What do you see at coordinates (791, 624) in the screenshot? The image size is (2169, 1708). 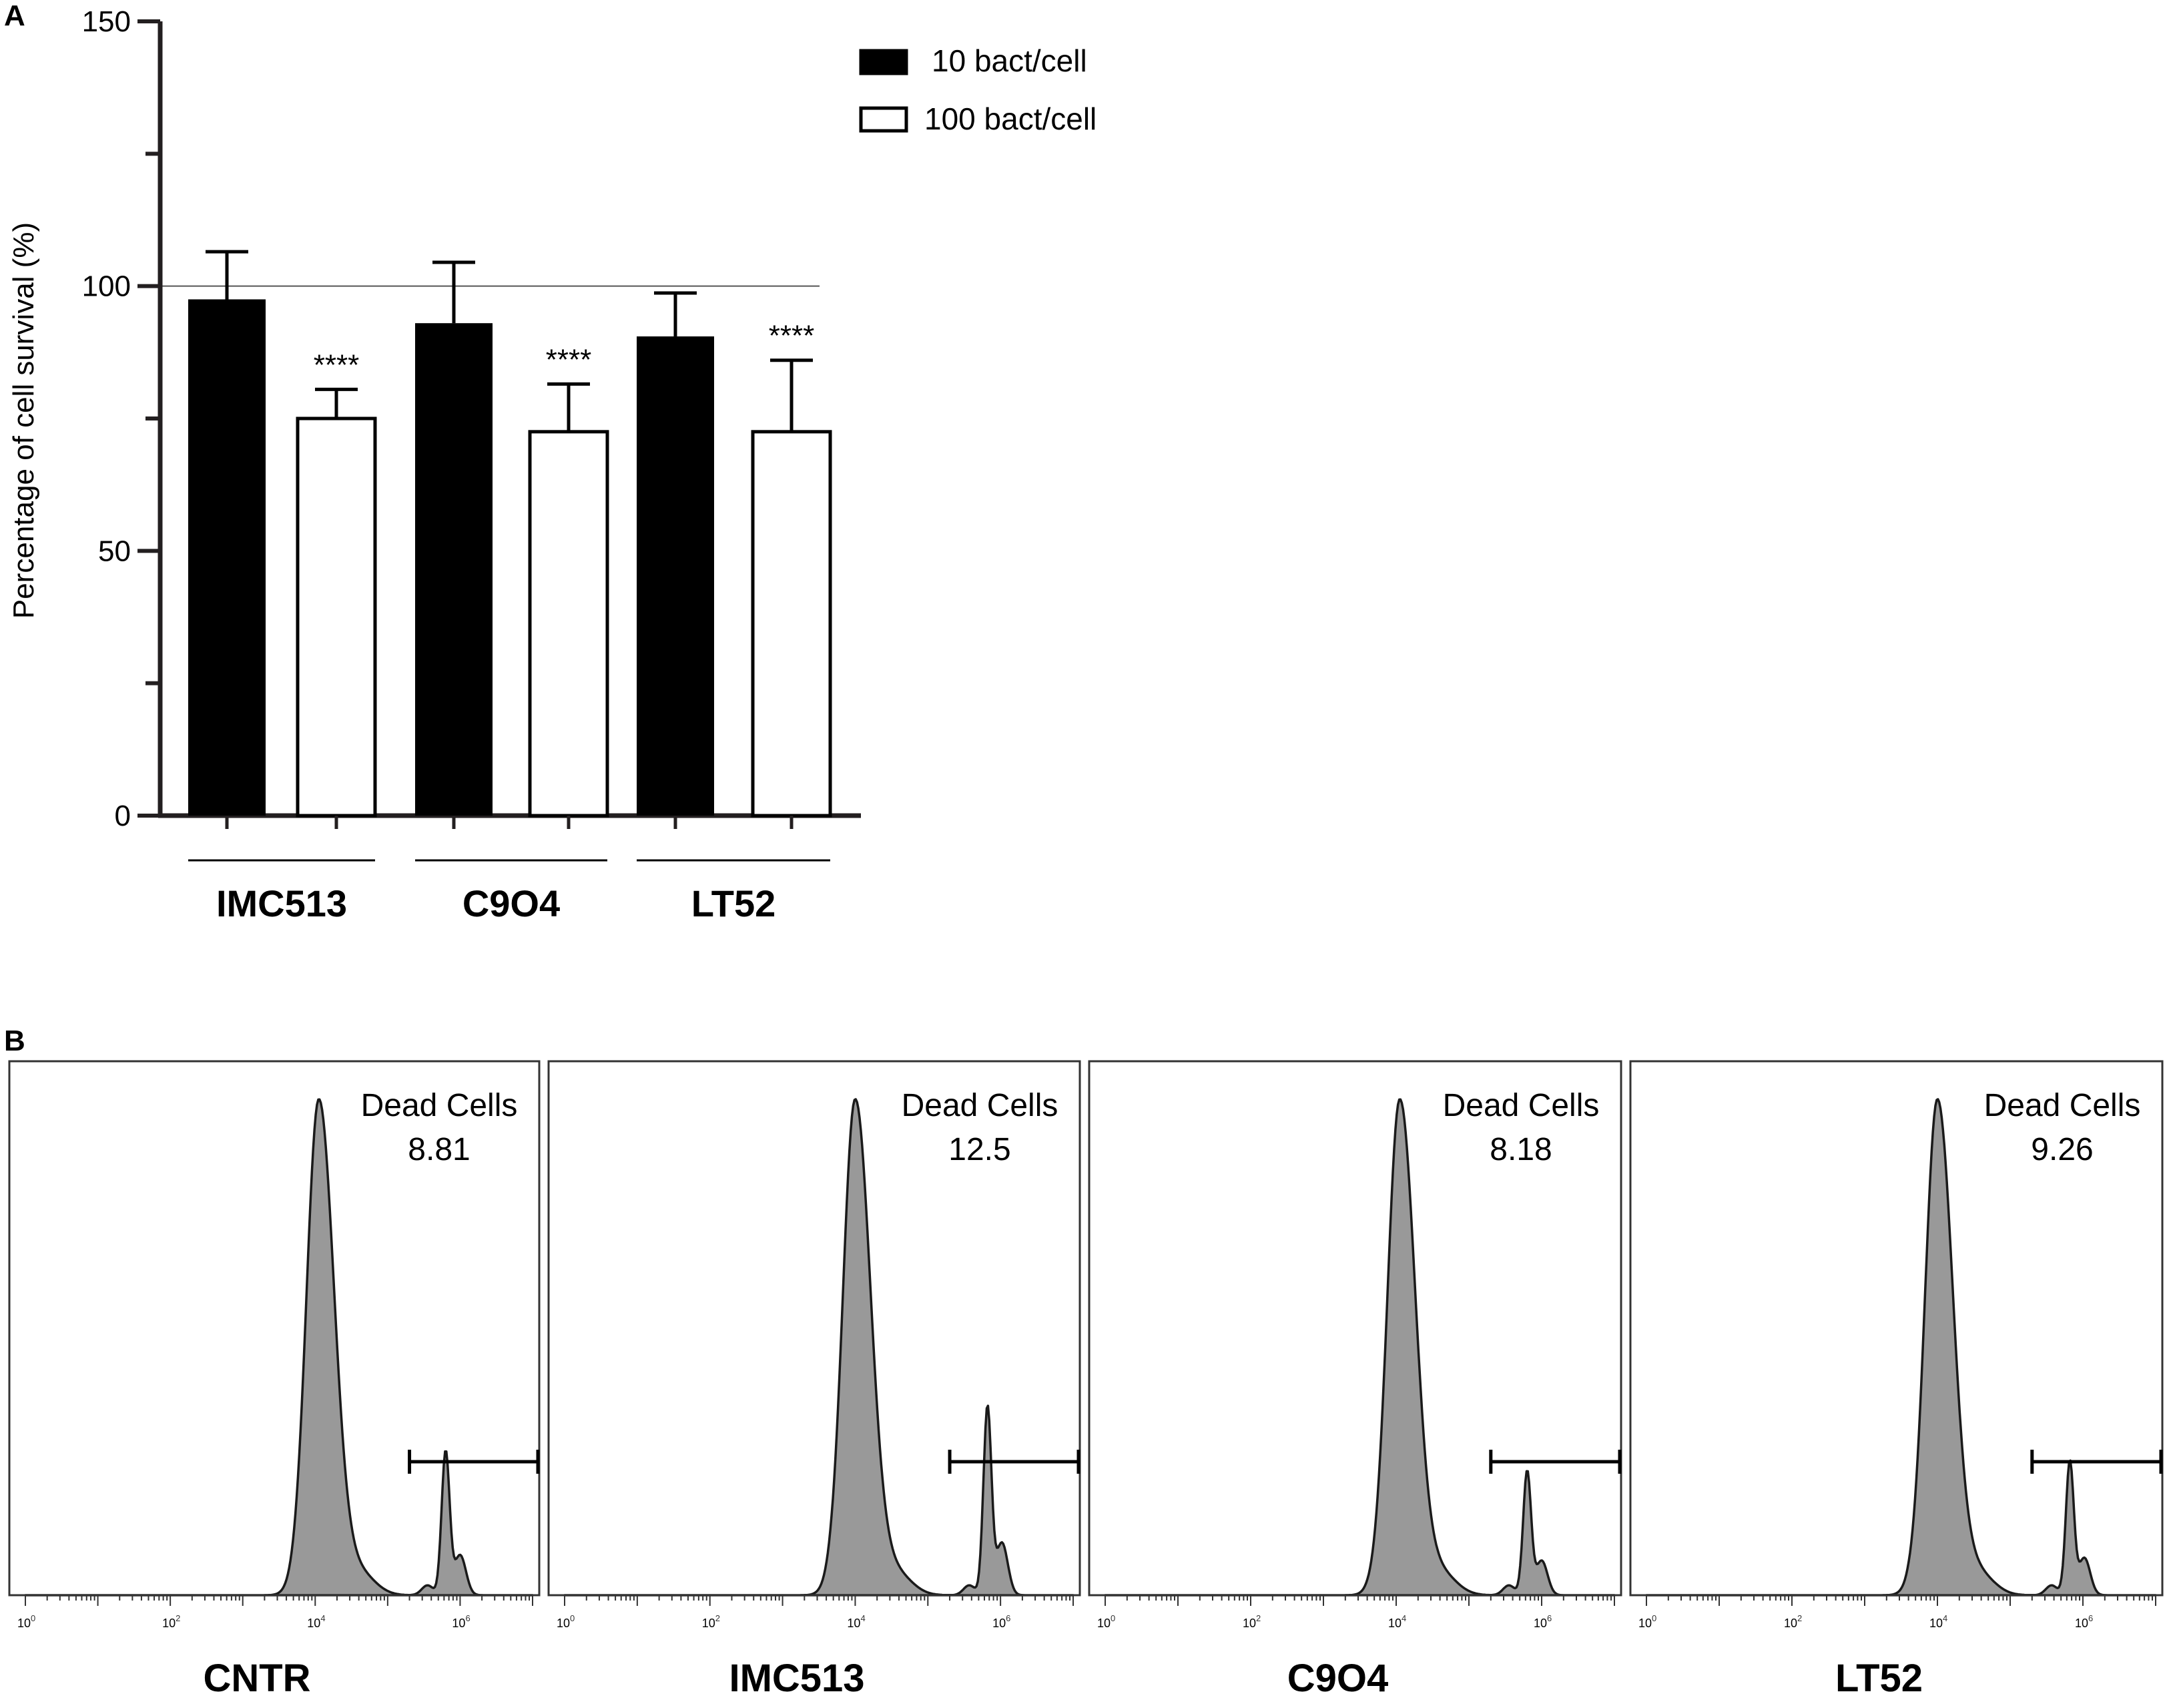 I see `bar-100-bact-lt52` at bounding box center [791, 624].